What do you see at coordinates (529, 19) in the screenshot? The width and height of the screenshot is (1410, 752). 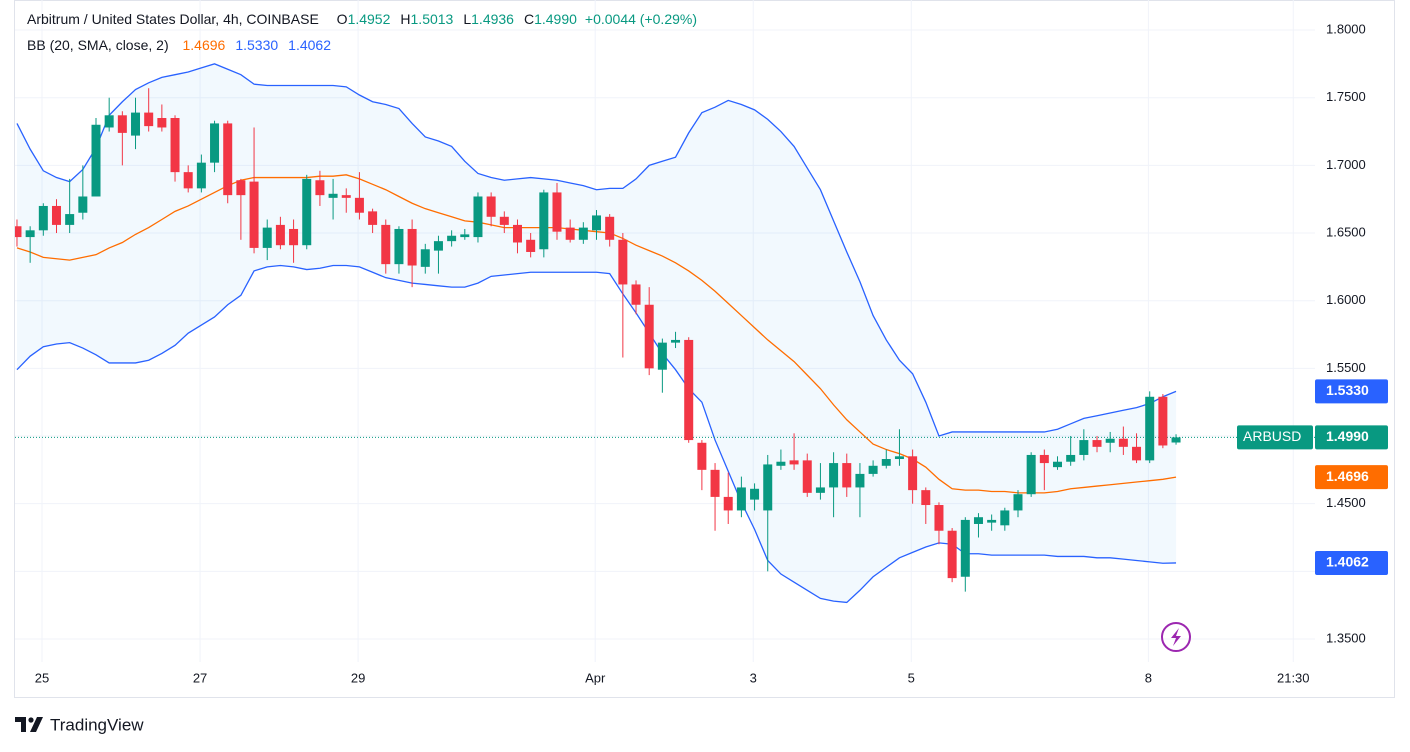 I see `ohlc-key: C` at bounding box center [529, 19].